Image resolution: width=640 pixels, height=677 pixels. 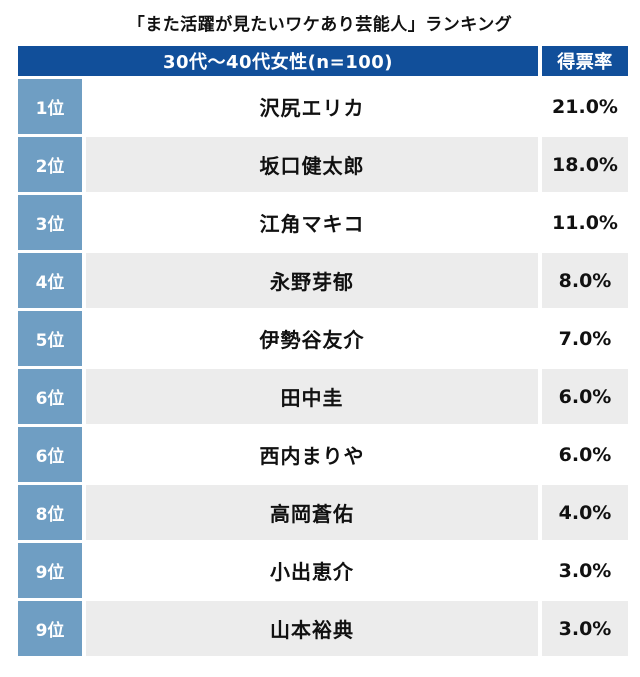 What do you see at coordinates (312, 628) in the screenshot?
I see `name-cell: 山本裕典` at bounding box center [312, 628].